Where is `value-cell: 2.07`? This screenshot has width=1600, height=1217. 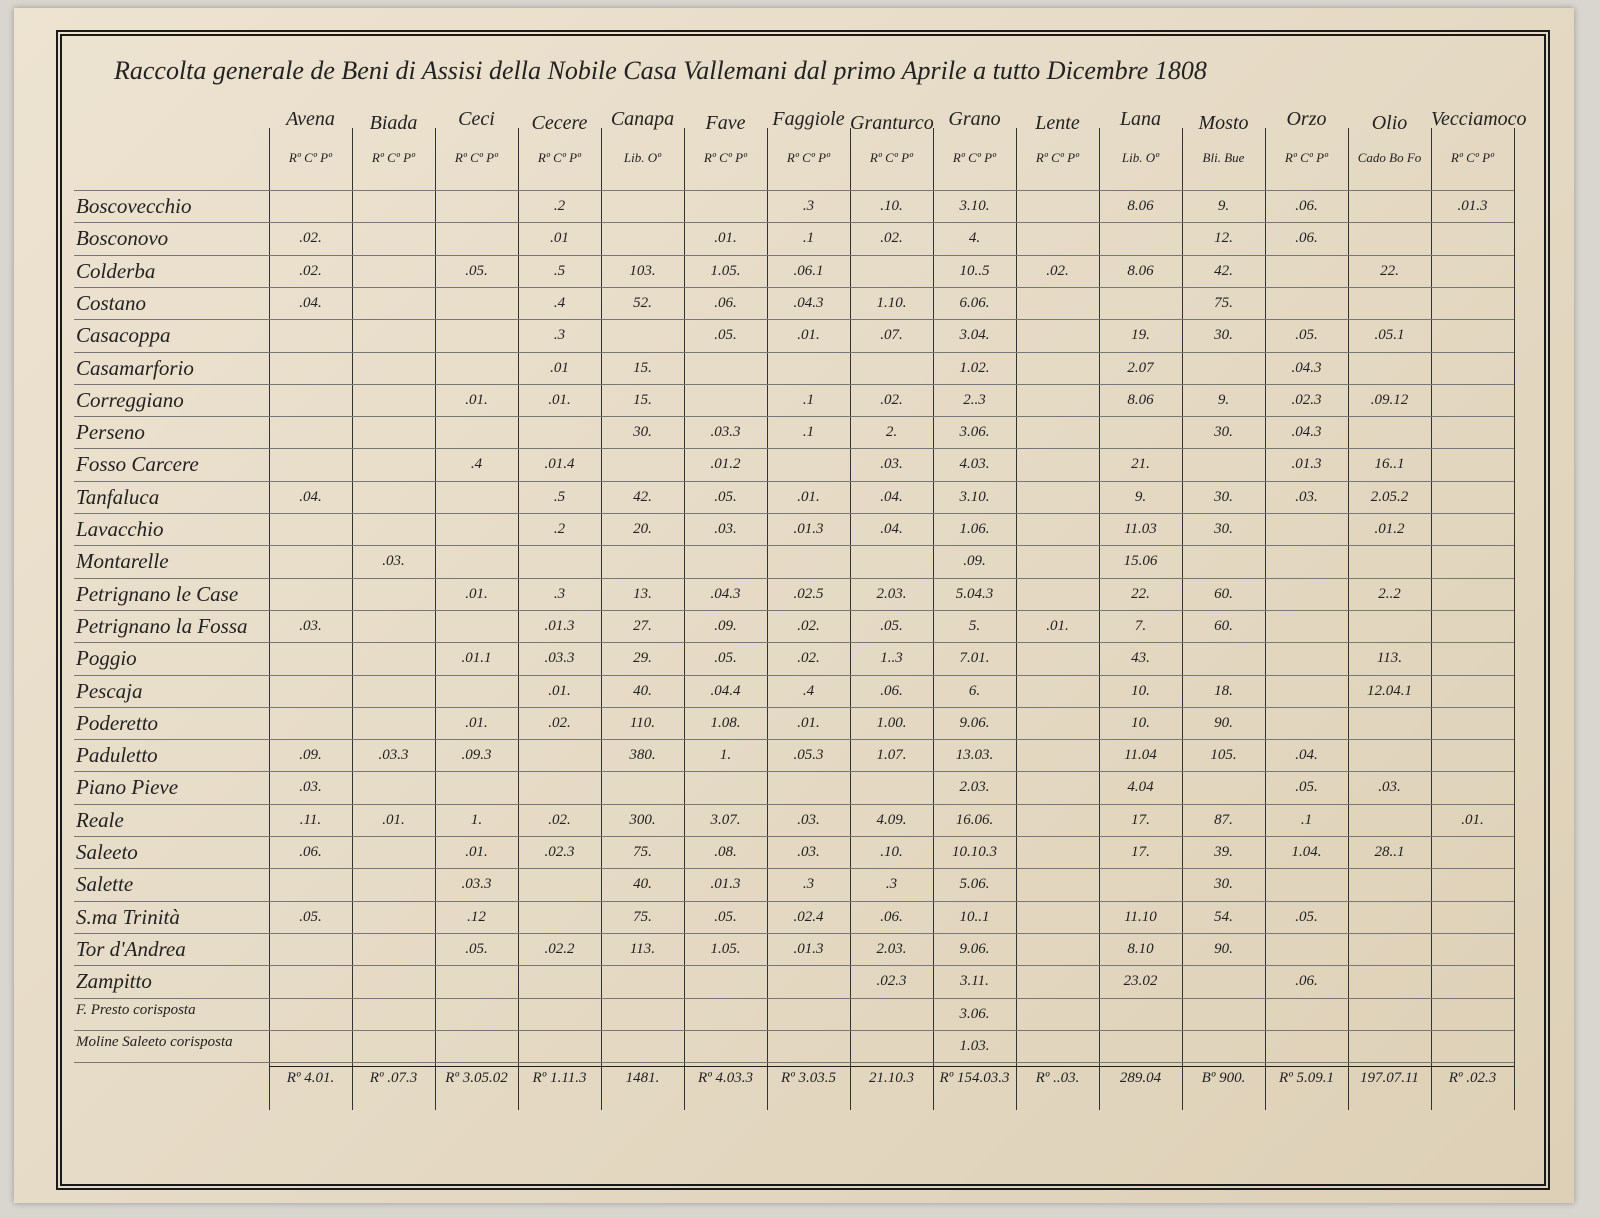
value-cell: 2.07 is located at coordinates (1140, 367).